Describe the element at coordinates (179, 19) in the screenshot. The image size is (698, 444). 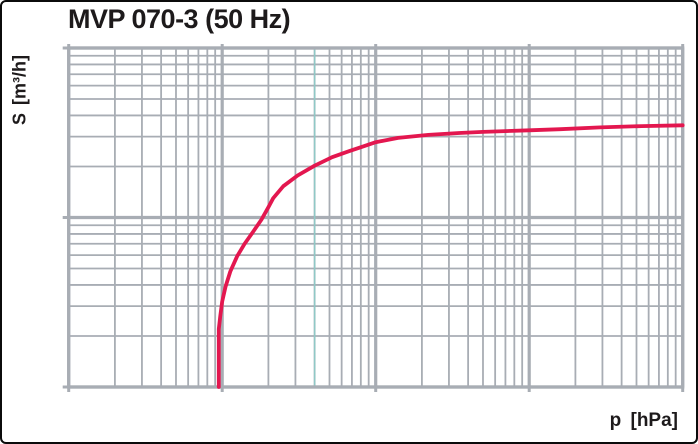
I see `chart-title: MVP 070-3 (50 Hz)` at that location.